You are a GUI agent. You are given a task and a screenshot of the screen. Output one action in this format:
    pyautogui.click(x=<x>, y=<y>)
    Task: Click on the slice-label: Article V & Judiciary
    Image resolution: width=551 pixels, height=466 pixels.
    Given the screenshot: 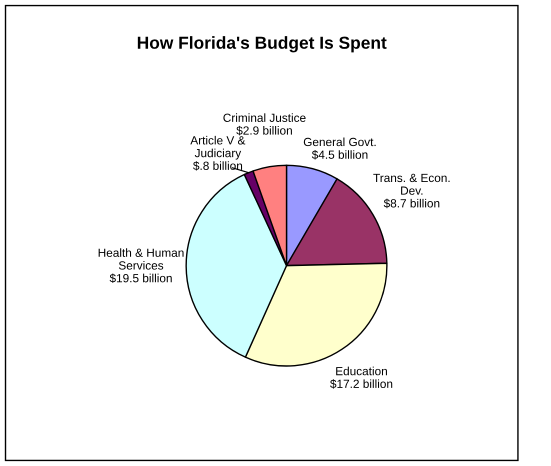 What is the action you would take?
    pyautogui.click(x=218, y=148)
    